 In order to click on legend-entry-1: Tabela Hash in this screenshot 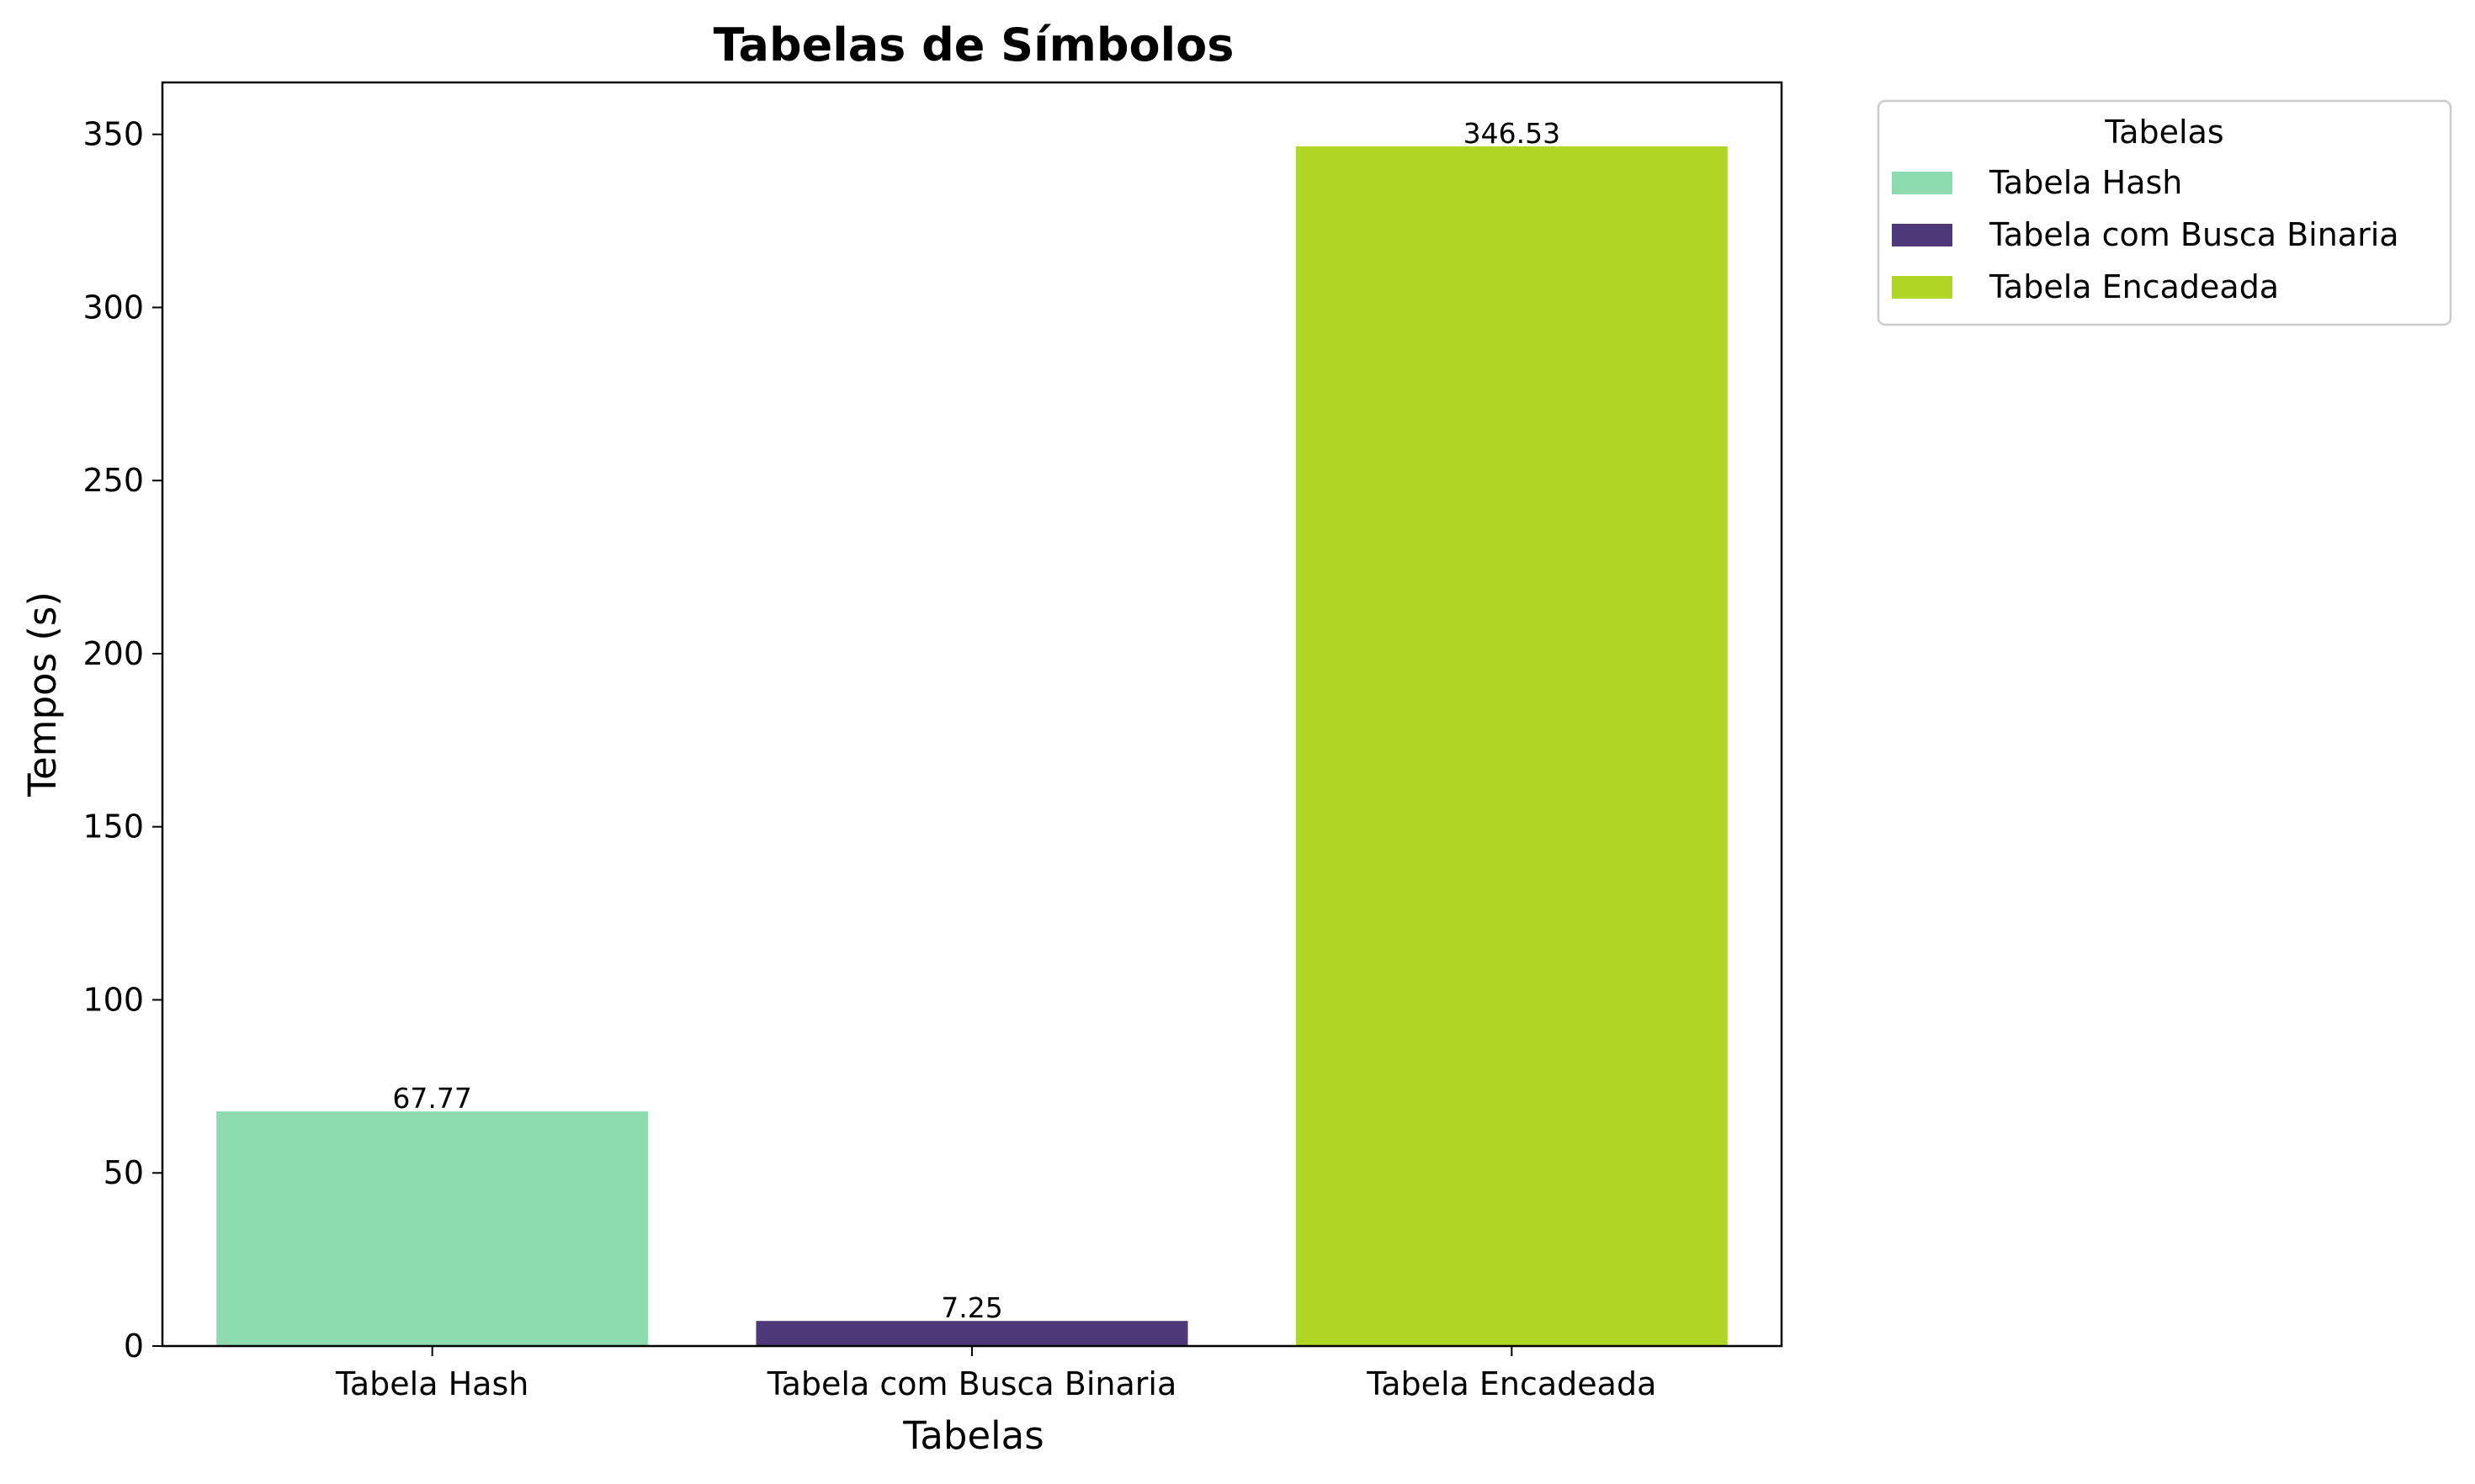, I will do `click(2085, 182)`.